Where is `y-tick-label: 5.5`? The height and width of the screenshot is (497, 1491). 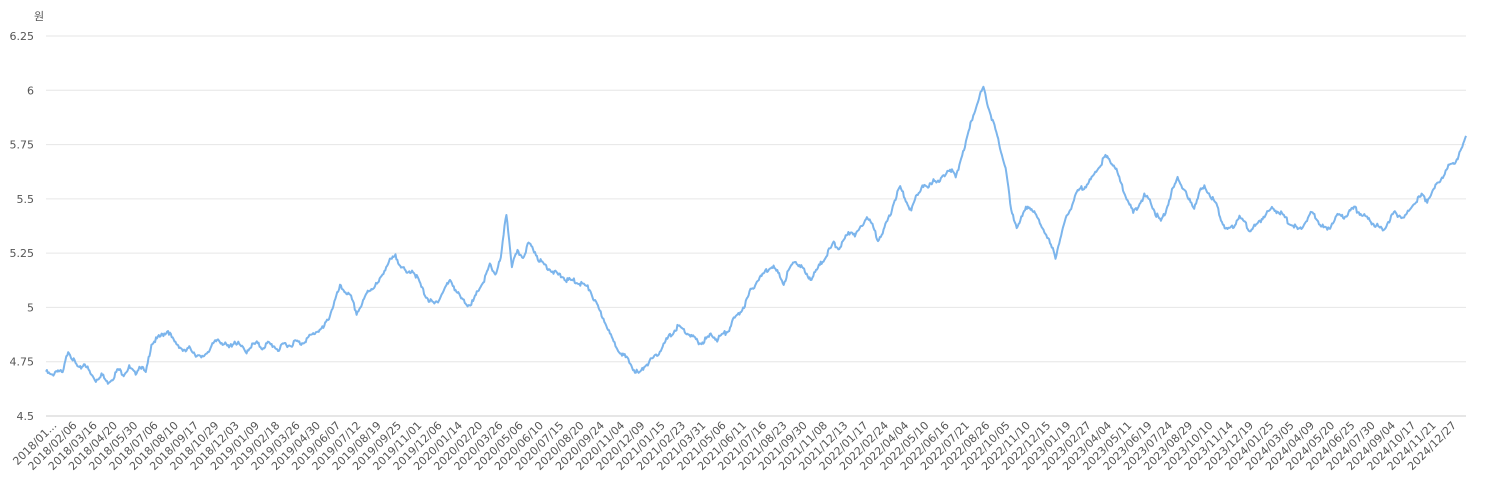 y-tick-label: 5.5 is located at coordinates (26, 199).